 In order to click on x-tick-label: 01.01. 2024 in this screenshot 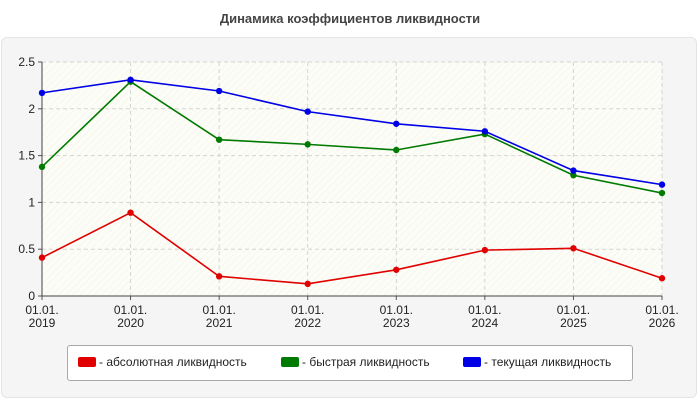, I will do `click(484, 316)`.